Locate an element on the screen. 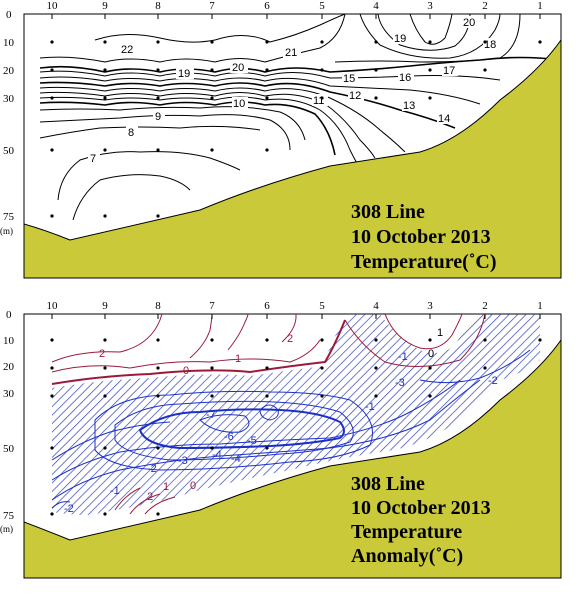 The width and height of the screenshot is (585, 606). top-depth-axis: 0 10 20 30 50 75 (m) is located at coordinates (7, 122).